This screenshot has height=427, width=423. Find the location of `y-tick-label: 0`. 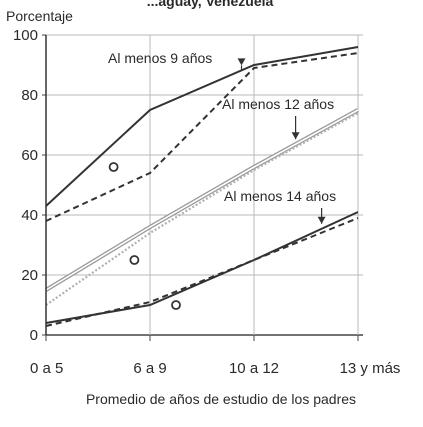

y-tick-label: 0 is located at coordinates (34, 335).